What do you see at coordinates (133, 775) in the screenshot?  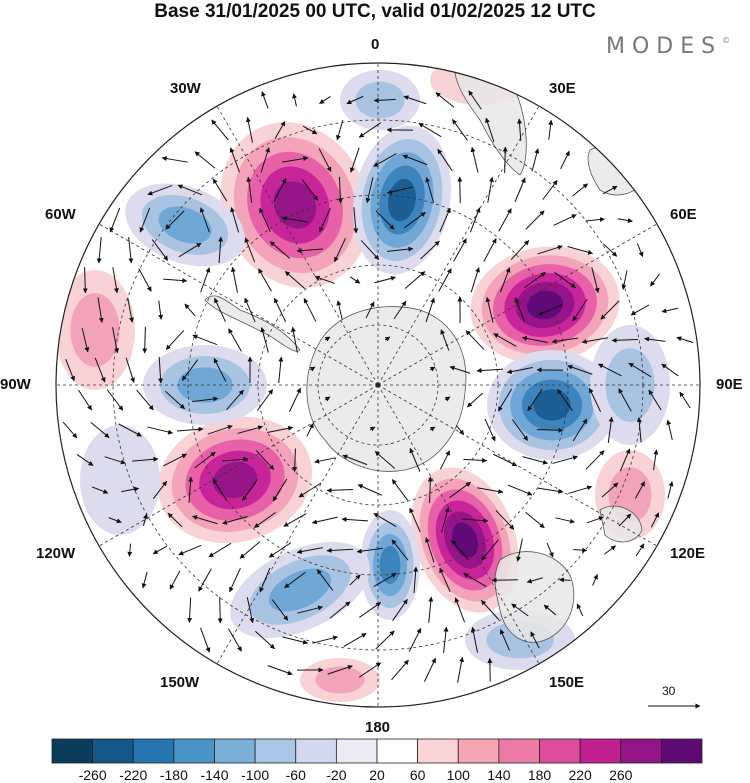 I see `colorbar-label: -220` at bounding box center [133, 775].